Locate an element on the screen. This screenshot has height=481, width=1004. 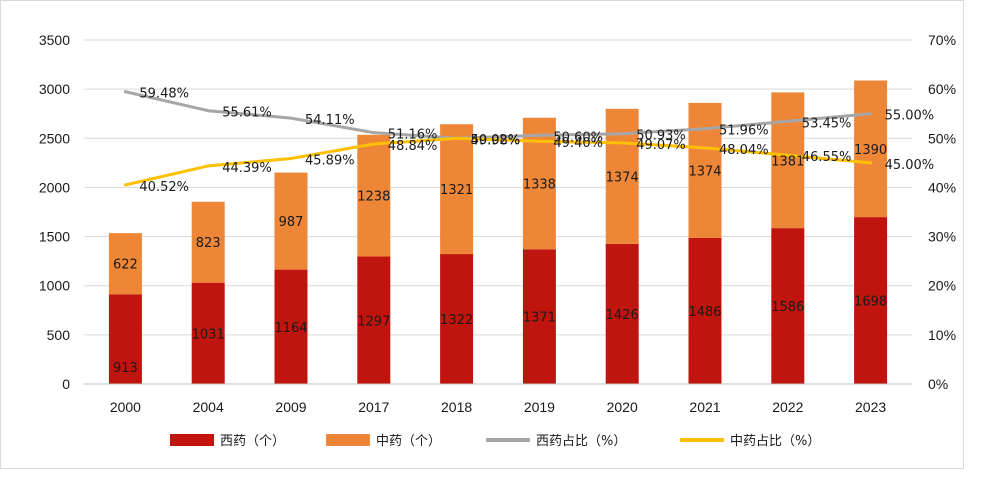
data-label-chinese: 823 is located at coordinates (208, 243).